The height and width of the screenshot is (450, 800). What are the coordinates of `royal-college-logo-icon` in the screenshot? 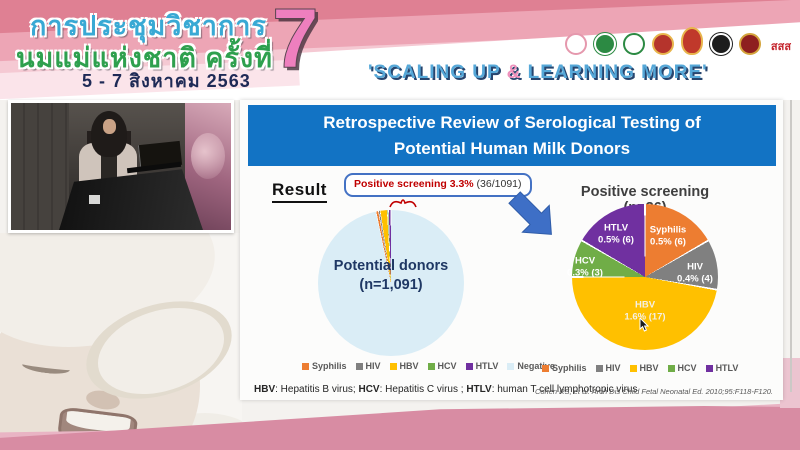 It's located at (663, 44).